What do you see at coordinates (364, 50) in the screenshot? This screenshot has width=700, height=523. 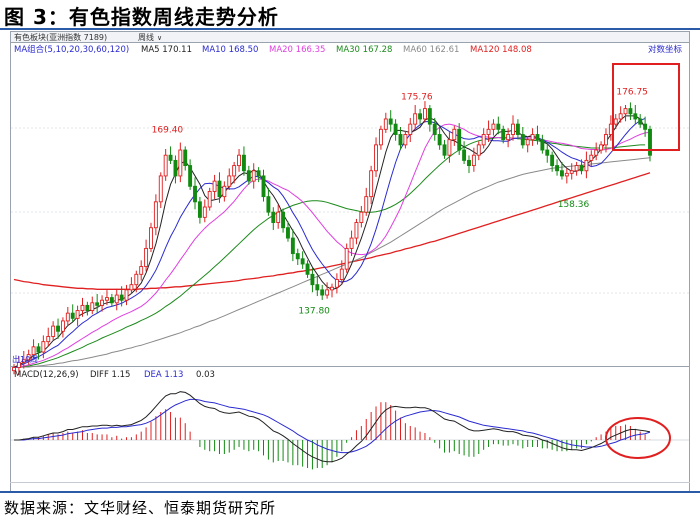 I see `ma30-value: MA30 167.28` at bounding box center [364, 50].